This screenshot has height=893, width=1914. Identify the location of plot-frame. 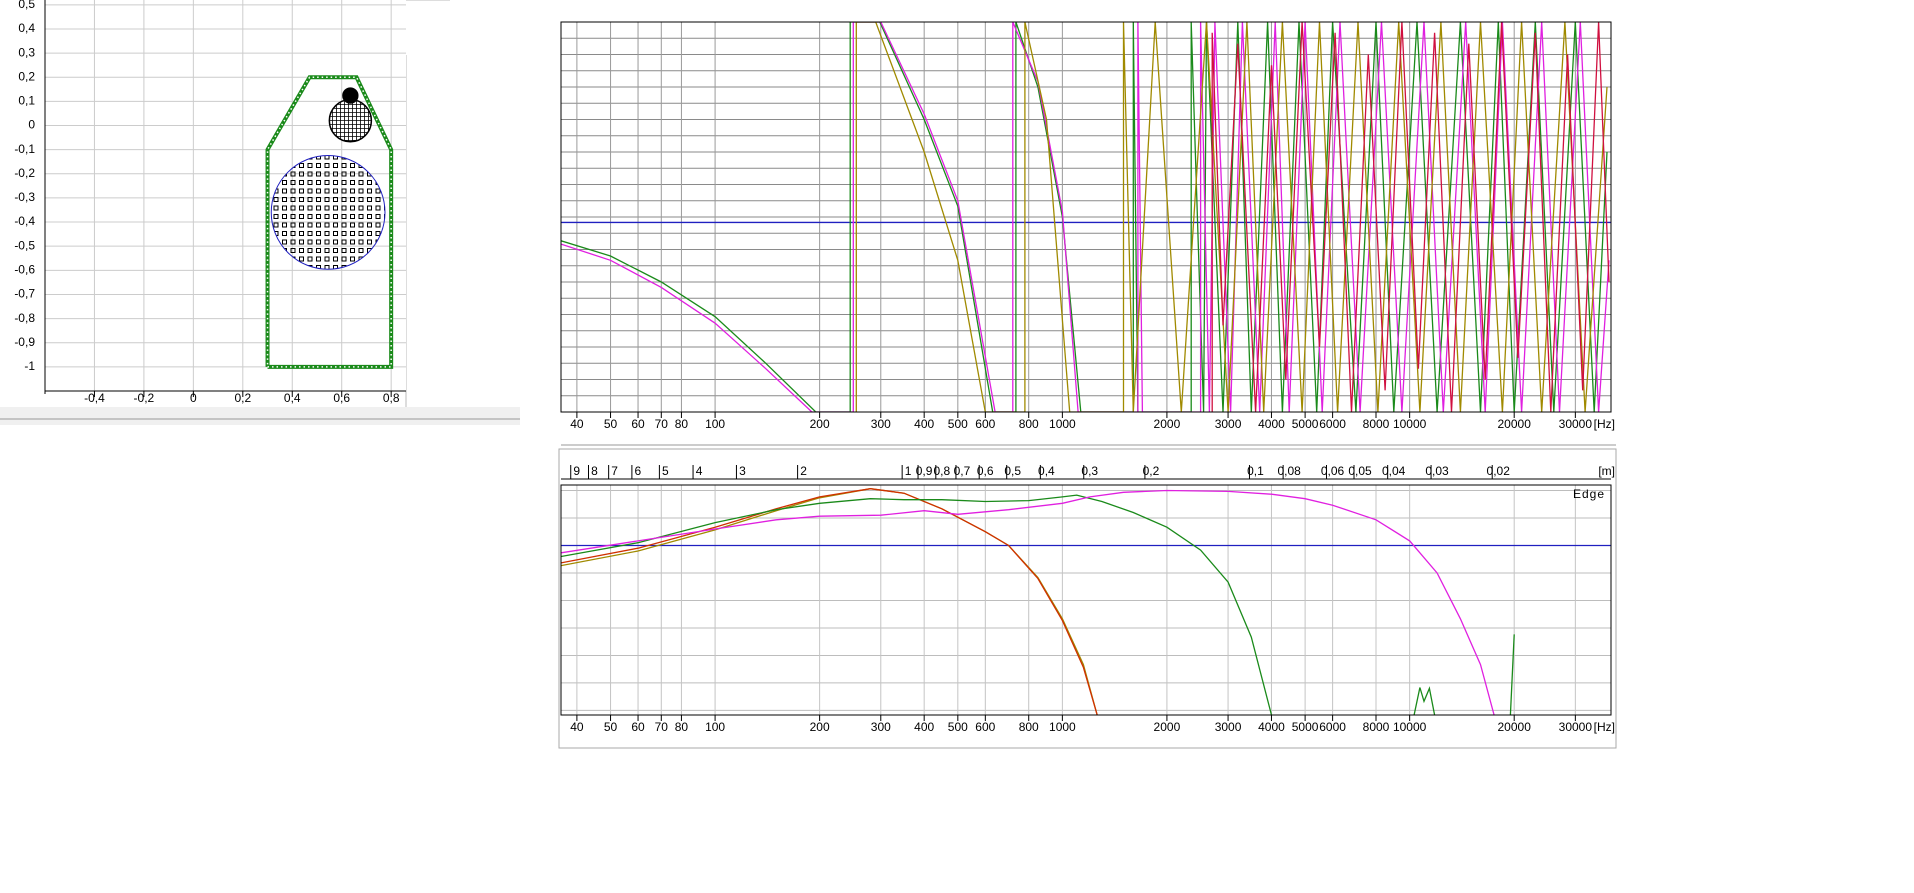
(1086, 600).